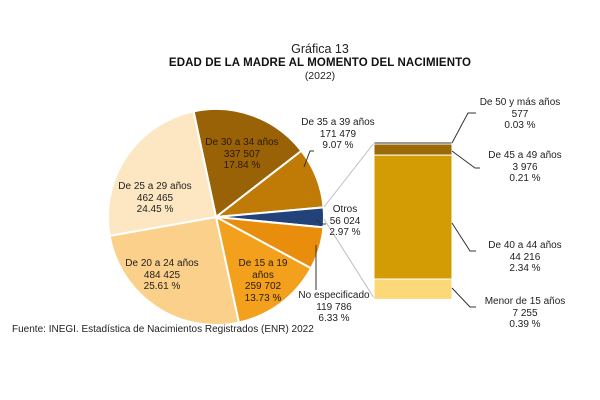 Image resolution: width=600 pixels, height=400 pixels. I want to click on label-name: Menor de 15 años, so click(525, 301).